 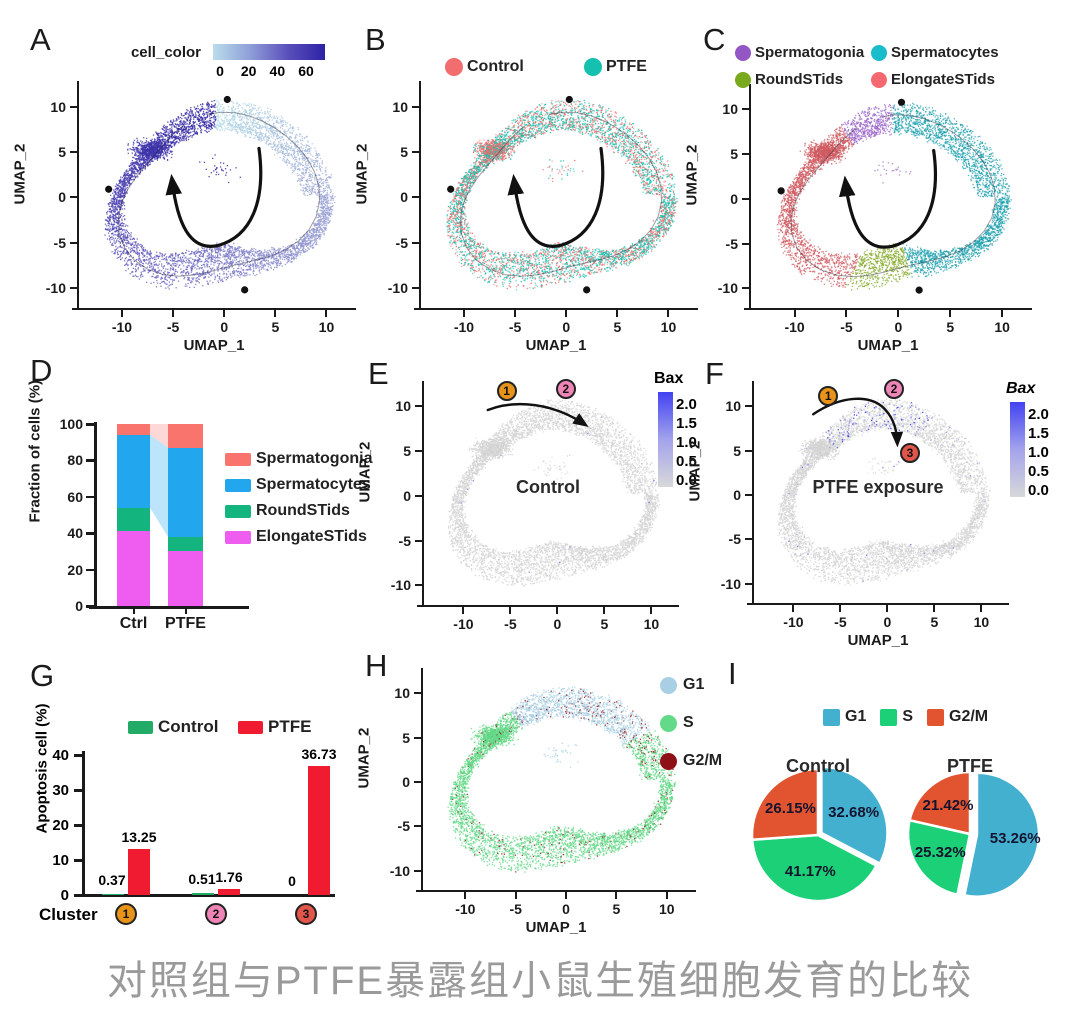 What do you see at coordinates (818, 766) in the screenshot?
I see `pie-title: Control` at bounding box center [818, 766].